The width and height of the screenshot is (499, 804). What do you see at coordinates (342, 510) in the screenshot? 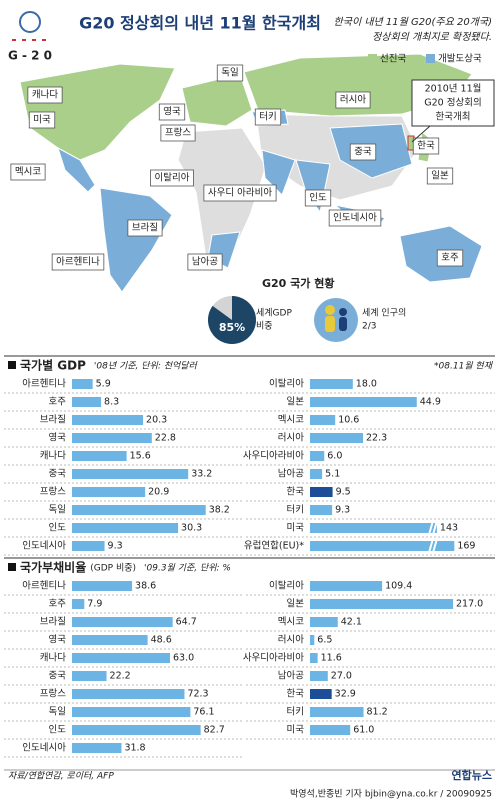
I see `value-label: 9.3` at bounding box center [342, 510].